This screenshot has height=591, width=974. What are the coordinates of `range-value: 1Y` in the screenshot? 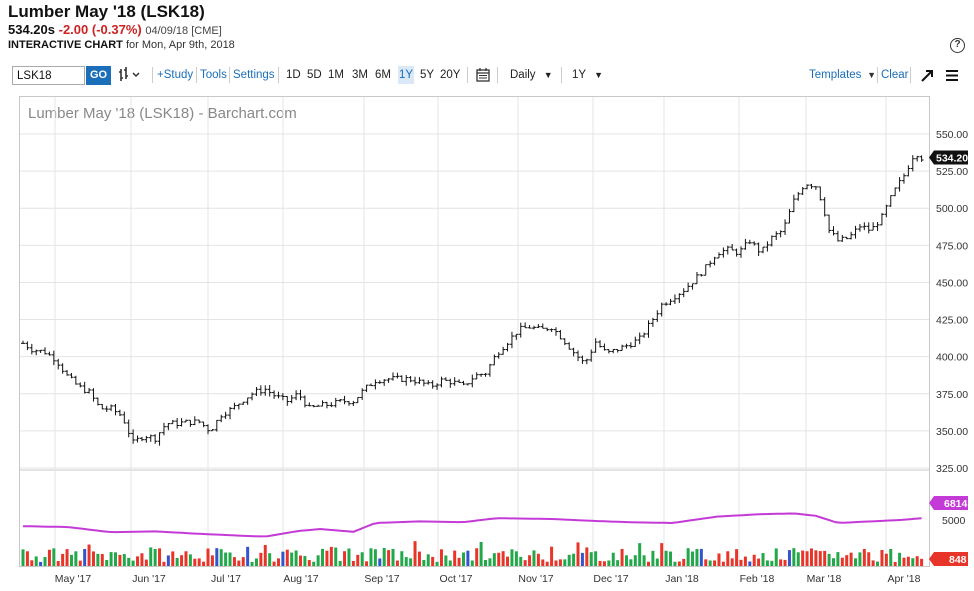 It's located at (579, 75).